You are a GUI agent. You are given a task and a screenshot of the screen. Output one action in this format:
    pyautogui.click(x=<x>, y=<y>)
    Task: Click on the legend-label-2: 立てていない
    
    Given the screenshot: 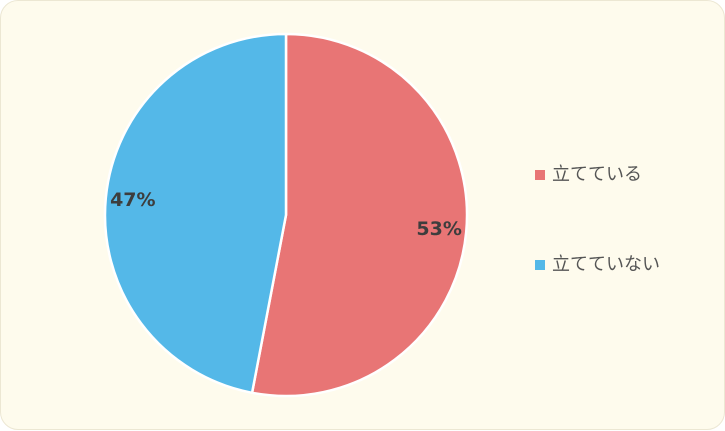 What is the action you would take?
    pyautogui.click(x=606, y=264)
    